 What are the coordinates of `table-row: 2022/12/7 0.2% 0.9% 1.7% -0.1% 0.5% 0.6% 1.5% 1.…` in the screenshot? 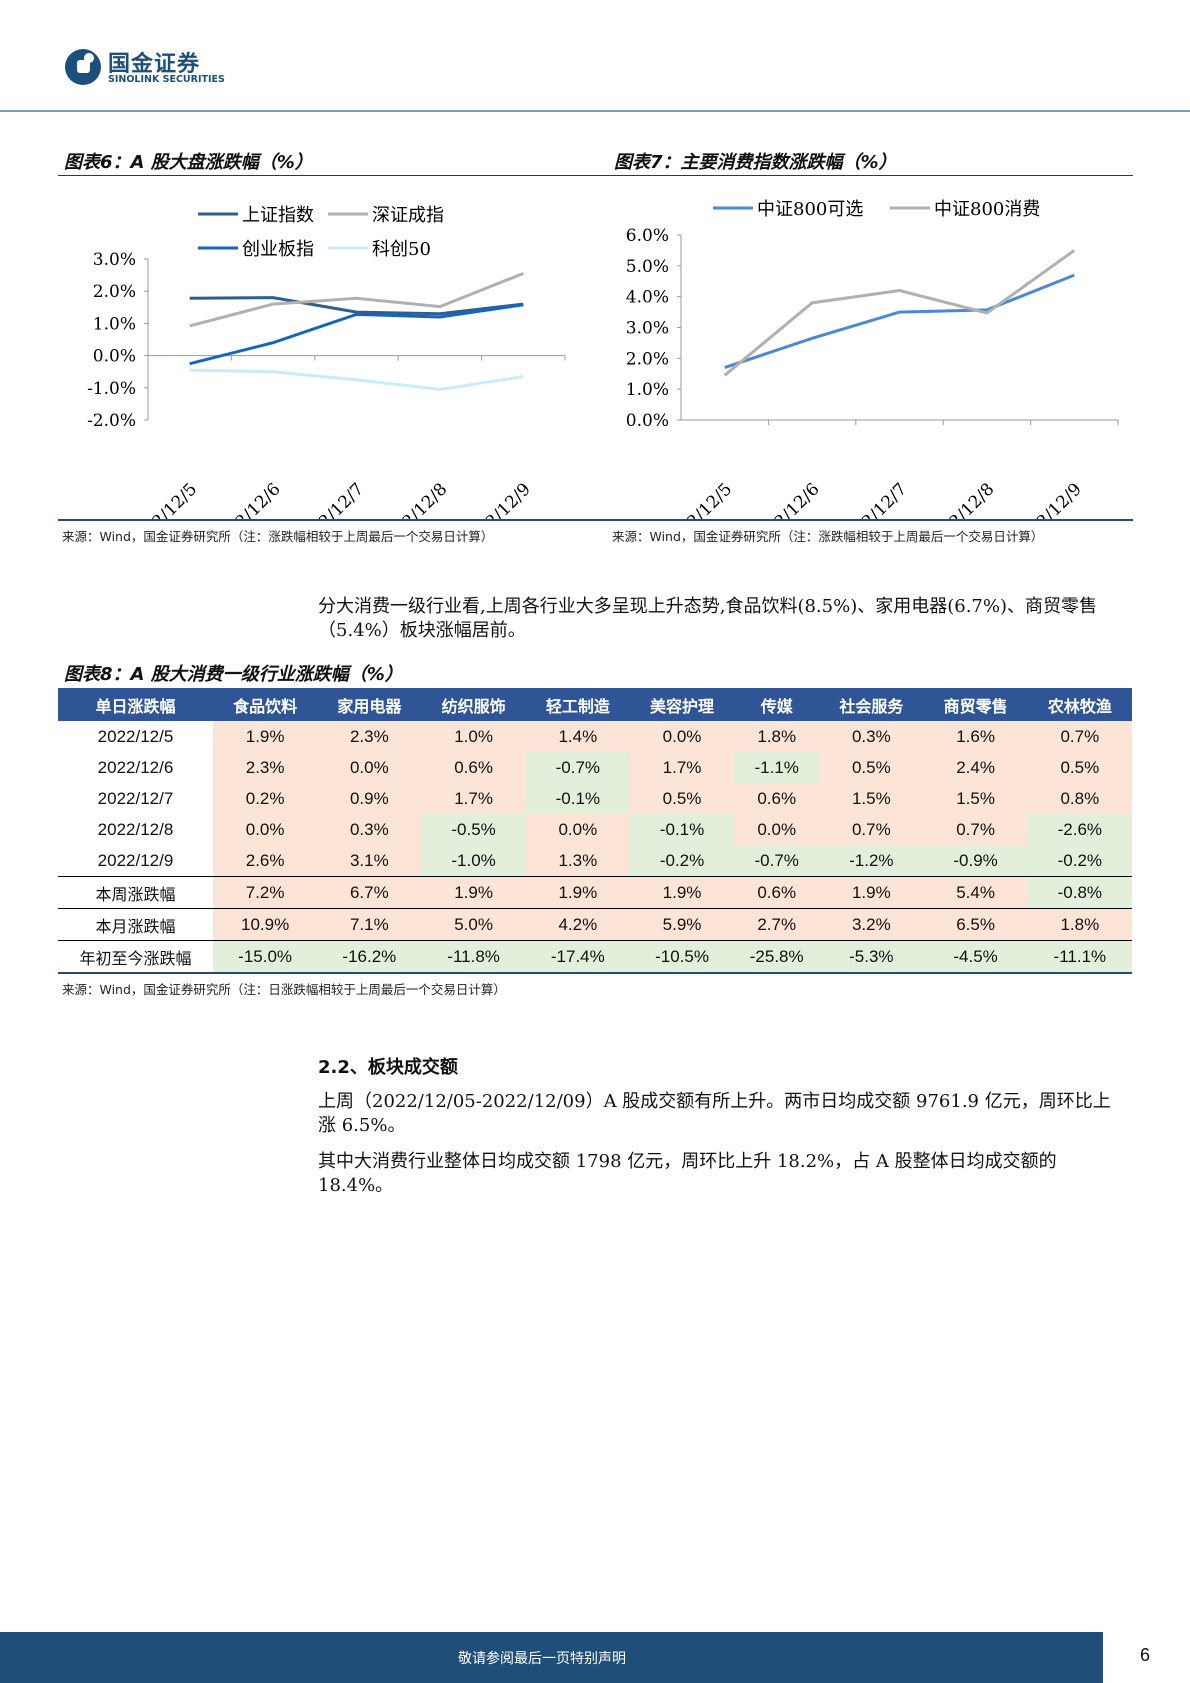 It's located at (595, 798).